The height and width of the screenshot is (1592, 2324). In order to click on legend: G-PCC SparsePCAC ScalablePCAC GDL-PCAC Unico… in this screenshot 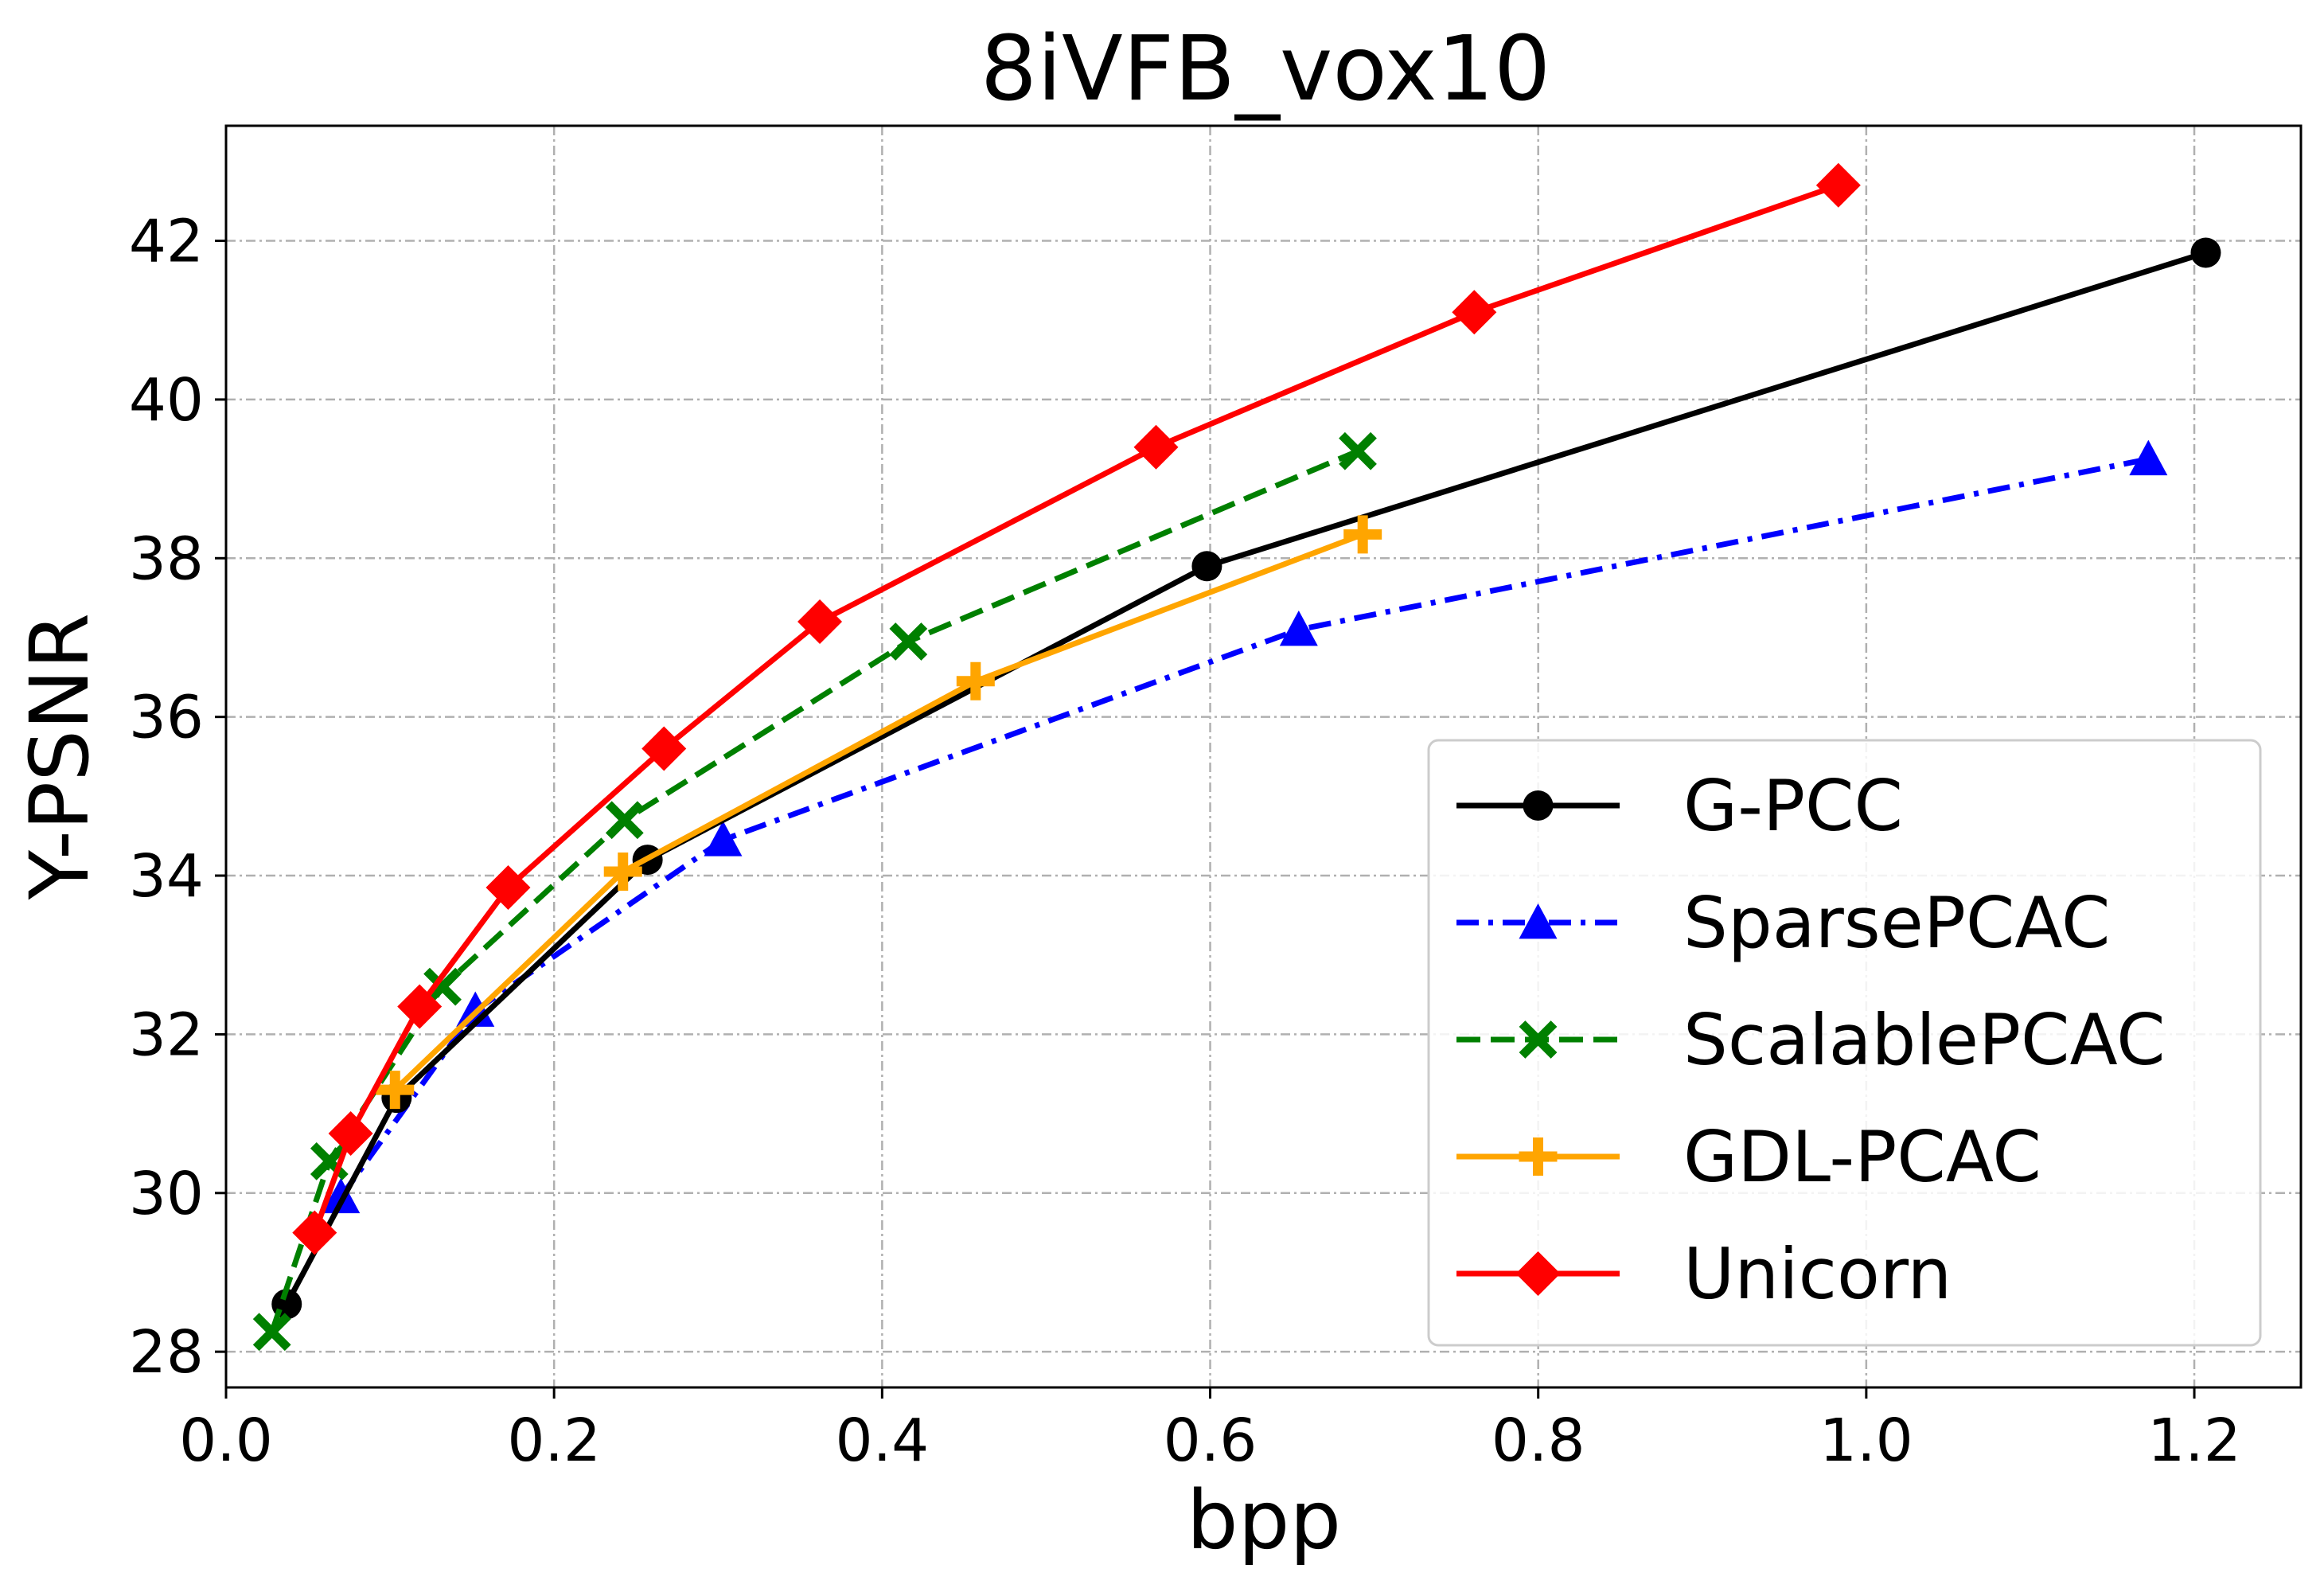, I will do `click(1844, 1043)`.